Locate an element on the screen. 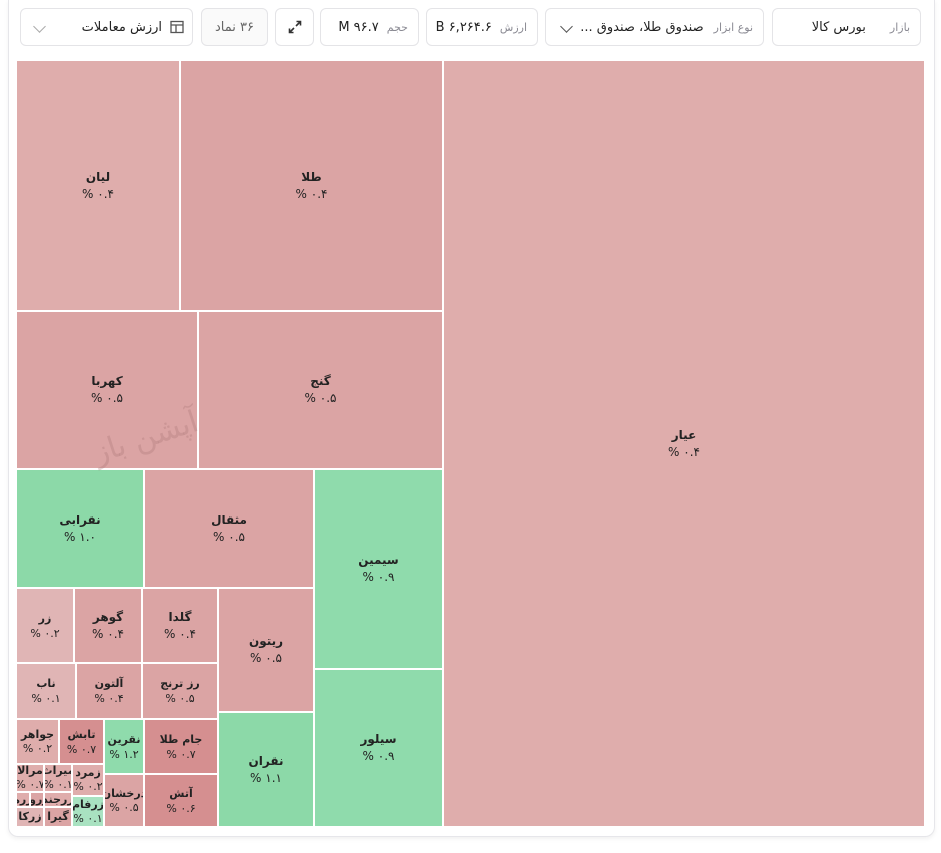 This screenshot has width=941, height=853. treemap-tile: زمرد ۰.۲ % is located at coordinates (88, 780).